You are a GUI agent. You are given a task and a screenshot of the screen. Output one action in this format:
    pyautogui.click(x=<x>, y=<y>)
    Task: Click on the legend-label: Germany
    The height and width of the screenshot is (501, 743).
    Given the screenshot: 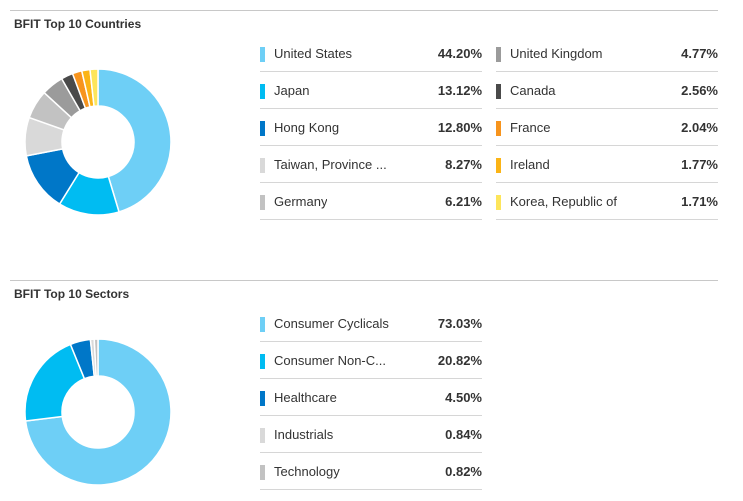 What is the action you would take?
    pyautogui.click(x=301, y=201)
    